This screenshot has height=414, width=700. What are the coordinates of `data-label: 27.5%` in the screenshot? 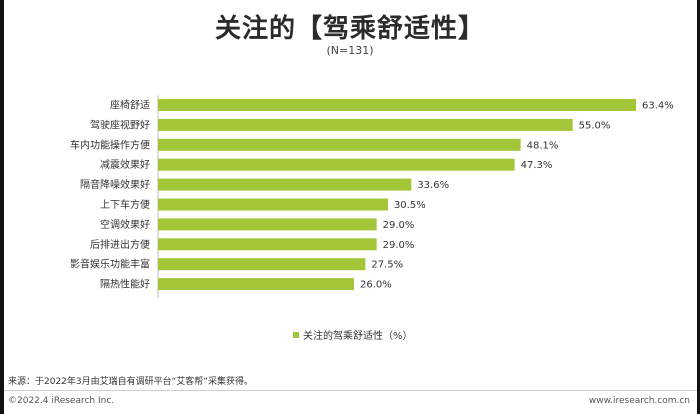 It's located at (387, 265).